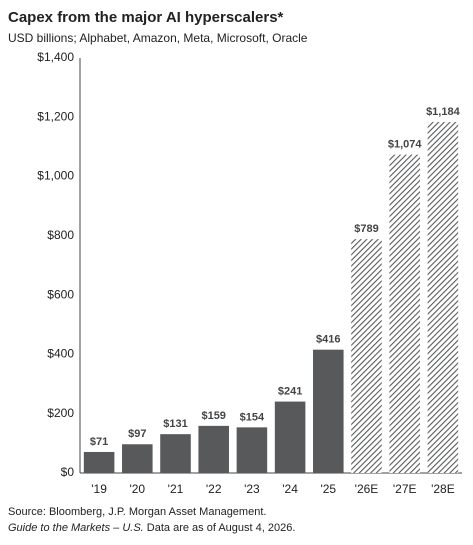 Image resolution: width=473 pixels, height=545 pixels. I want to click on x-tick-label: '22, so click(214, 489).